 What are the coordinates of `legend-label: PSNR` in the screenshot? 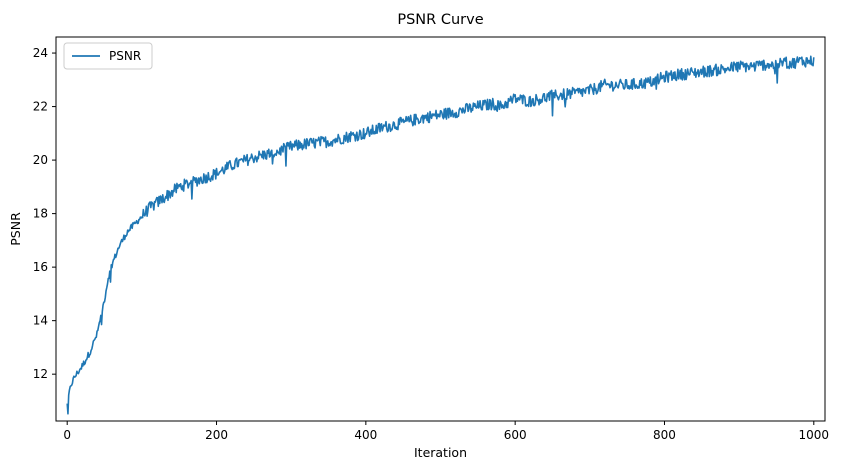 It's located at (125, 56).